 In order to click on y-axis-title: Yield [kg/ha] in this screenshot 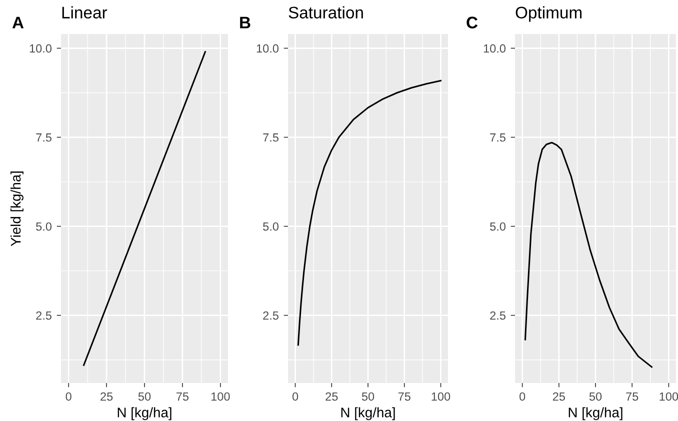, I will do `click(17, 209)`.